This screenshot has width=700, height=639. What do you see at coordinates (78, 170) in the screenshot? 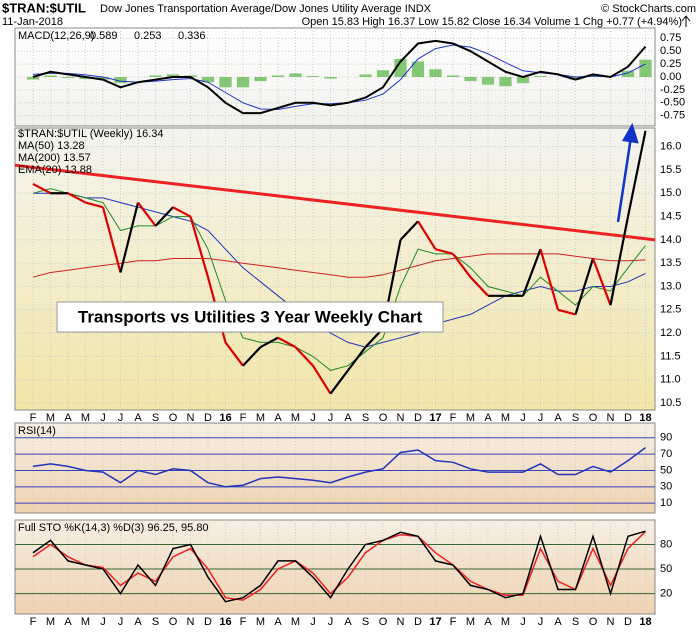
I see `legend-value: 13.88` at bounding box center [78, 170].